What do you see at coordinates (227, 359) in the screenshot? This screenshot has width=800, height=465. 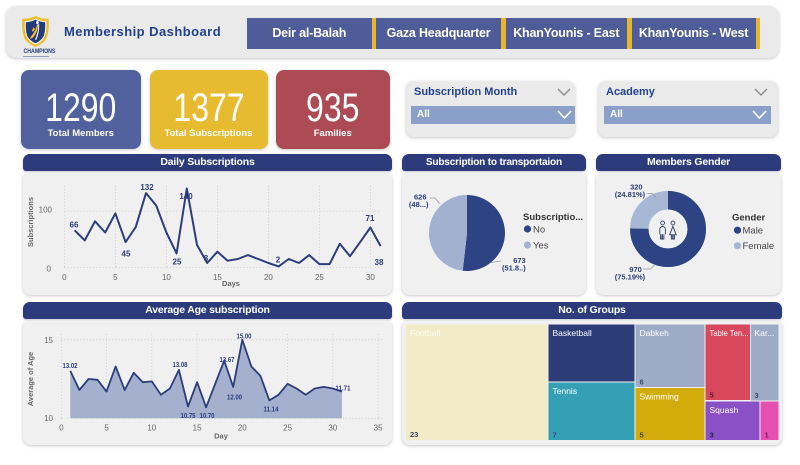 I see `svg-text: 13.67` at bounding box center [227, 359].